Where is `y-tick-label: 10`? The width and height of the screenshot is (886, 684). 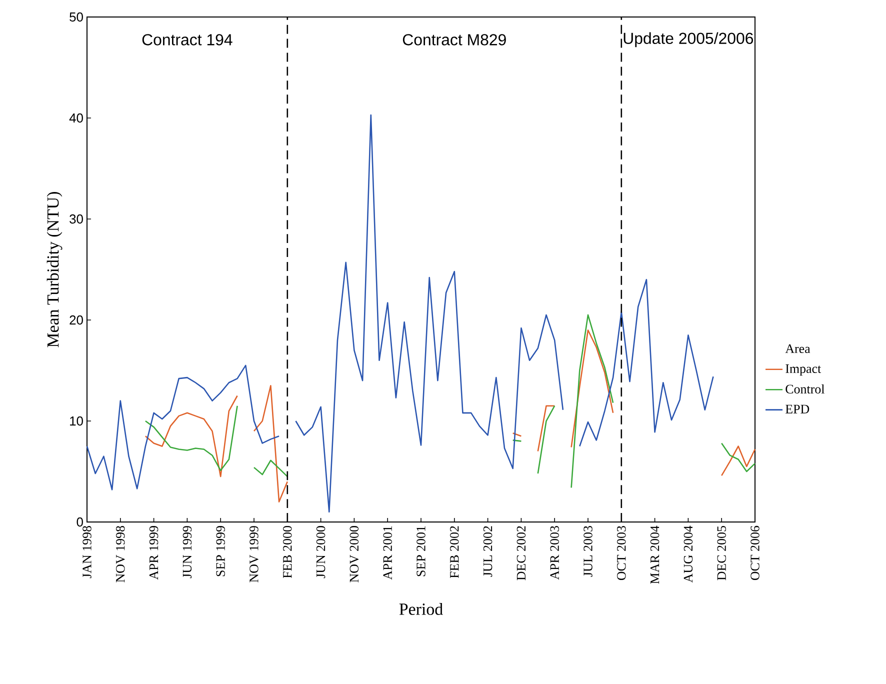
y-tick-label: 10 is located at coordinates (76, 421).